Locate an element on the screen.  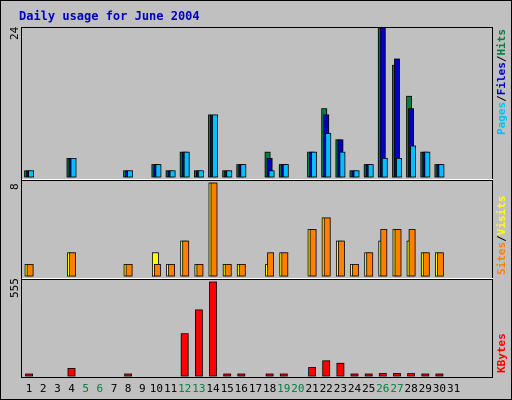
x-tick-label-day-16: 16 is located at coordinates (241, 388).